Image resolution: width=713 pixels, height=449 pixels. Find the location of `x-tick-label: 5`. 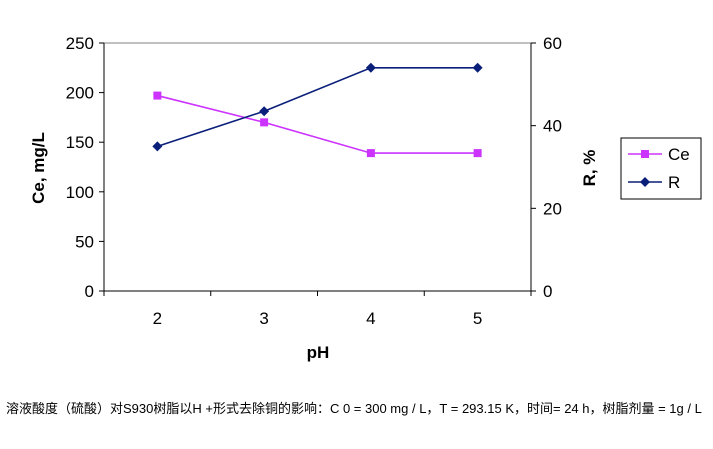

x-tick-label: 5 is located at coordinates (477, 318).